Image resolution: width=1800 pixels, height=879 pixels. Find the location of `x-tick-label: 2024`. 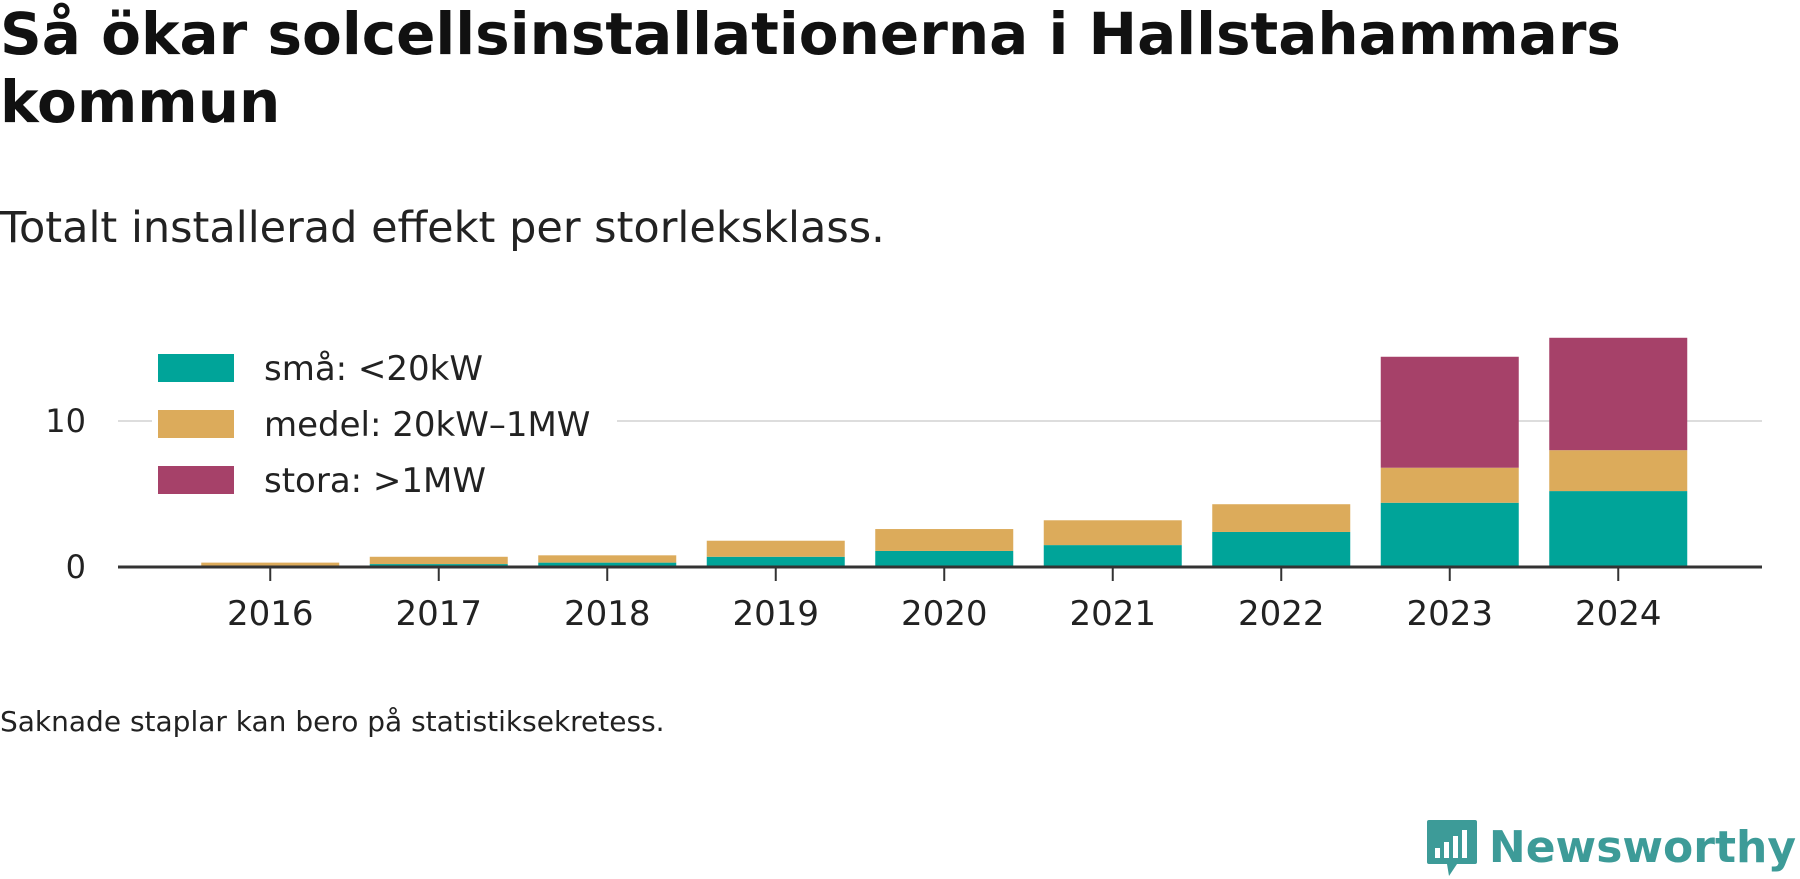

x-tick-label: 2024 is located at coordinates (1618, 612).